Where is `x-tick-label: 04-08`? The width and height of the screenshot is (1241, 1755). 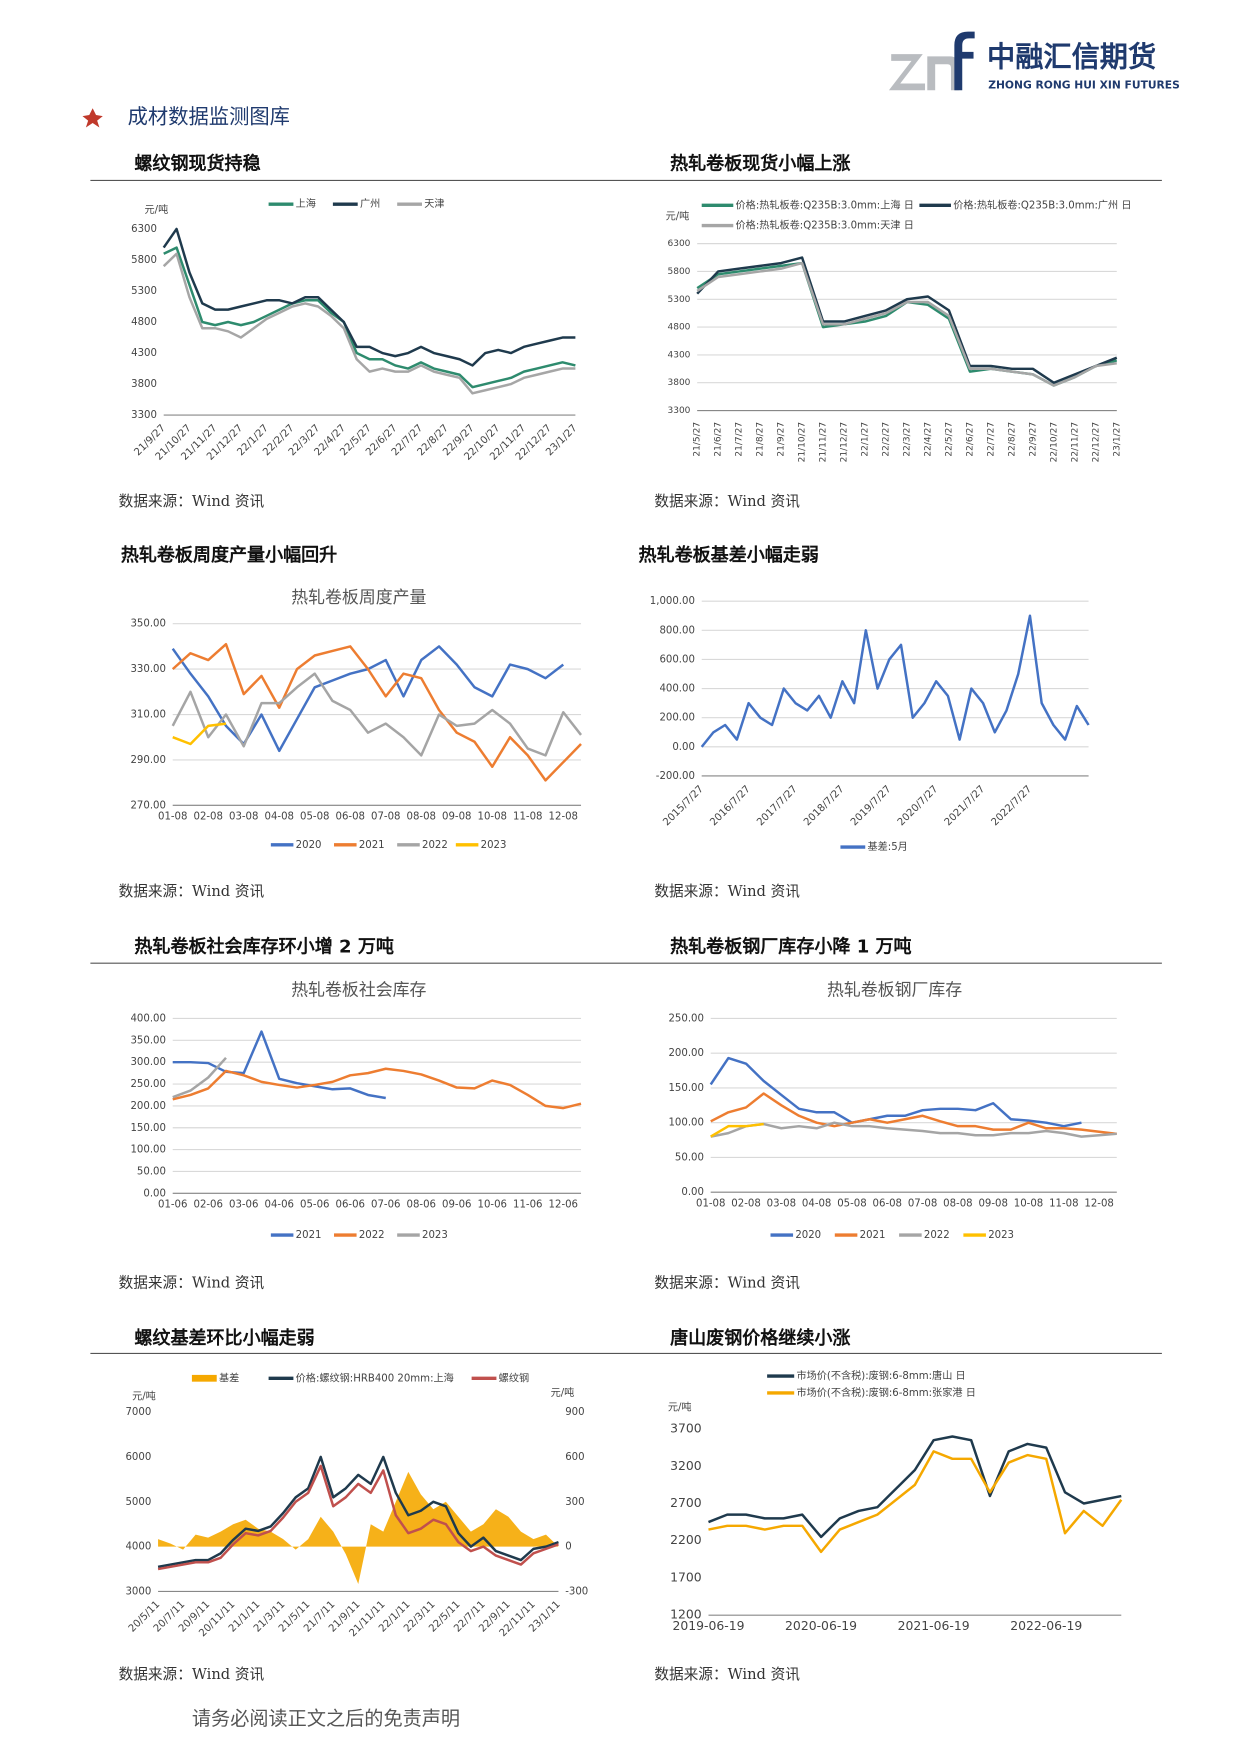 x-tick-label: 04-08 is located at coordinates (279, 817).